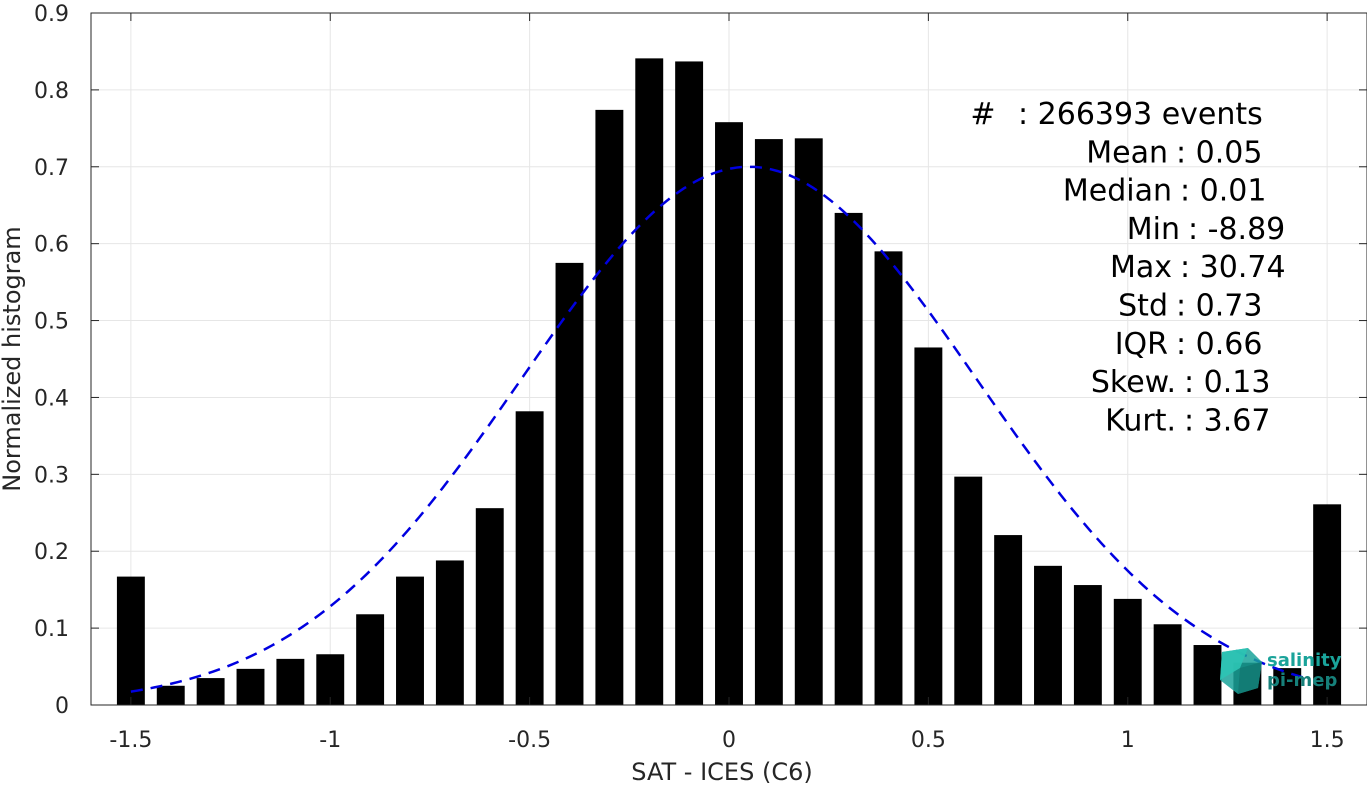 The image size is (1367, 785). What do you see at coordinates (51, 14) in the screenshot?
I see `y-tick-label: 0.9` at bounding box center [51, 14].